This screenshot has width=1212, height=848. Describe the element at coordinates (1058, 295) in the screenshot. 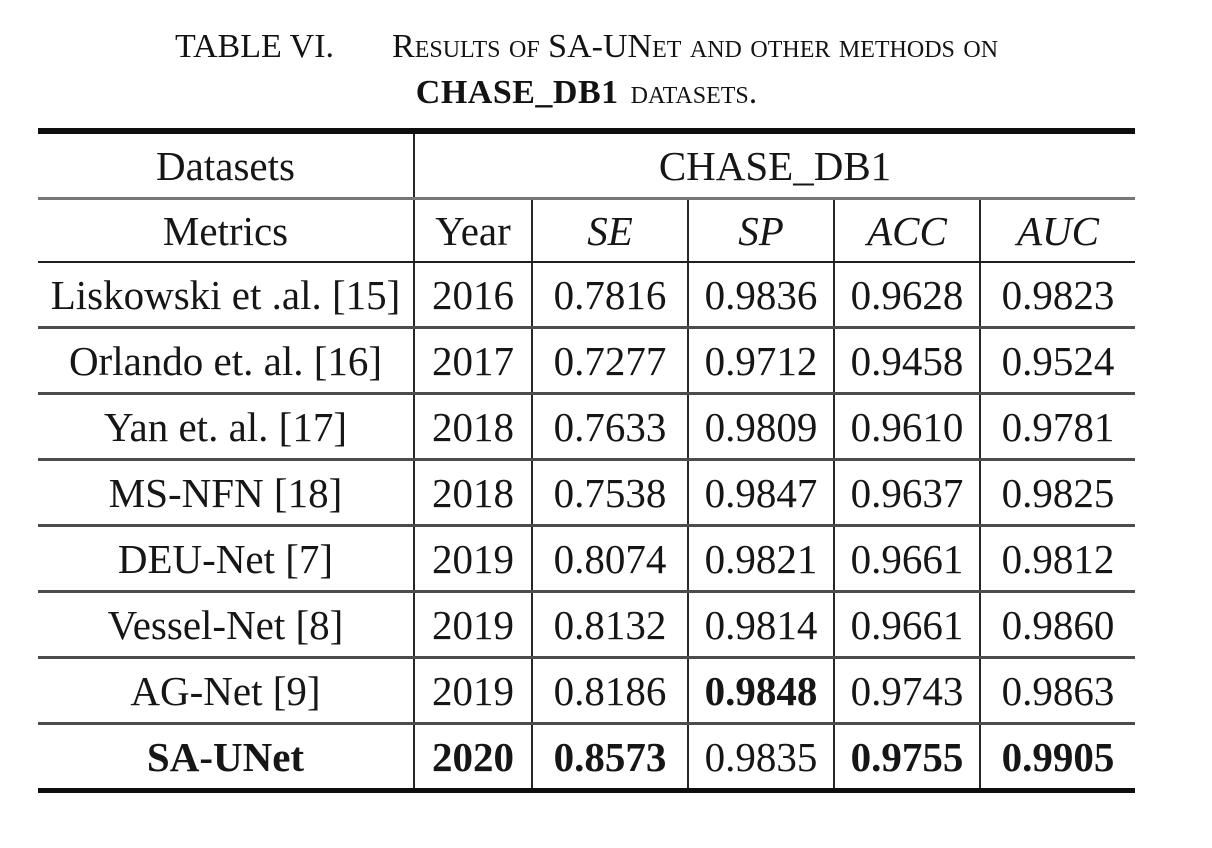

I see `value-cell: 0.9823` at that location.